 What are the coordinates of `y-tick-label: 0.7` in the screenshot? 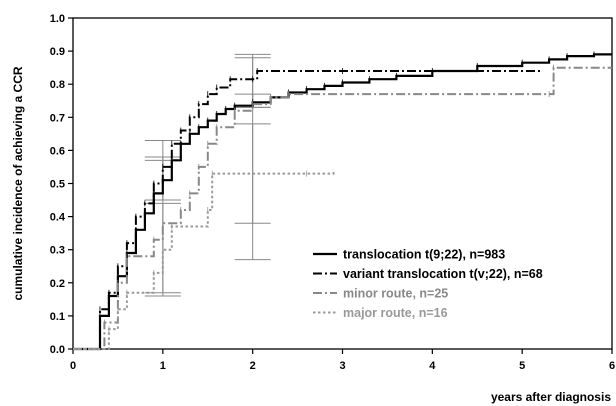 It's located at (57, 118).